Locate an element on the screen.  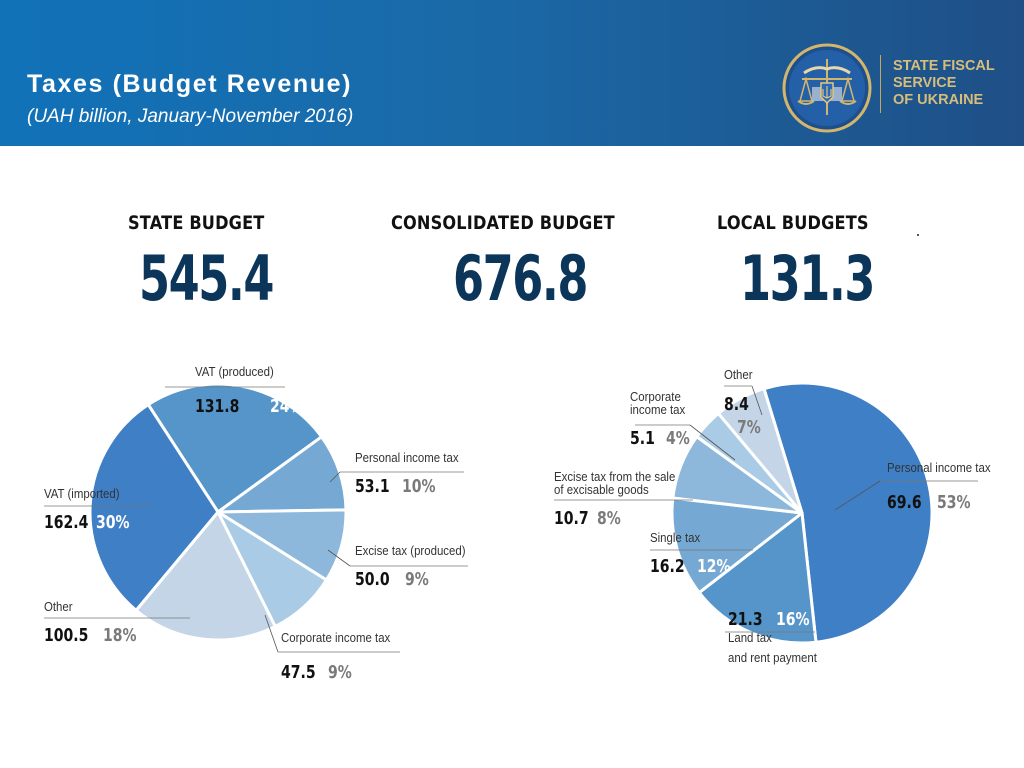
slice-label-name: Corporate income tax is located at coordinates (335, 637).